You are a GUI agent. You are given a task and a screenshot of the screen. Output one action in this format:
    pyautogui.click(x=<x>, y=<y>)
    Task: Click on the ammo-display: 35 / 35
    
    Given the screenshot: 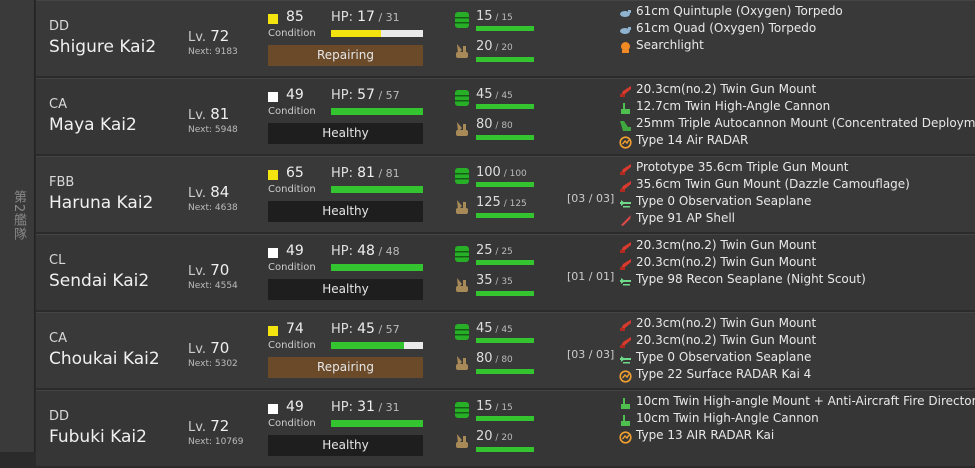 What is the action you would take?
    pyautogui.click(x=494, y=280)
    